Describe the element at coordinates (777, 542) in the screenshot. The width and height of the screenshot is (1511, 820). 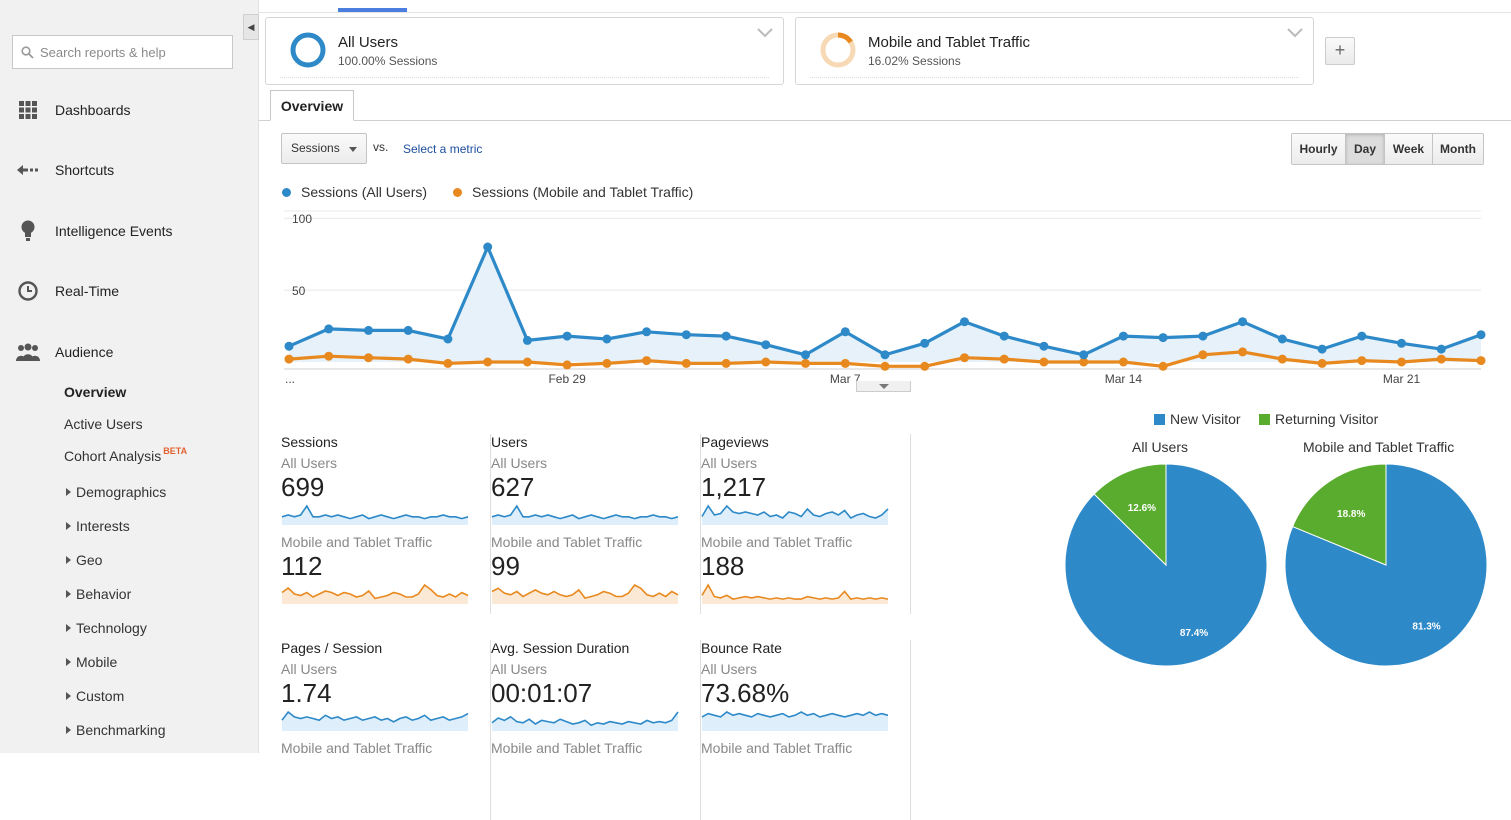
I see `scorecard-segment-label: Mobile and Tablet Traffic` at that location.